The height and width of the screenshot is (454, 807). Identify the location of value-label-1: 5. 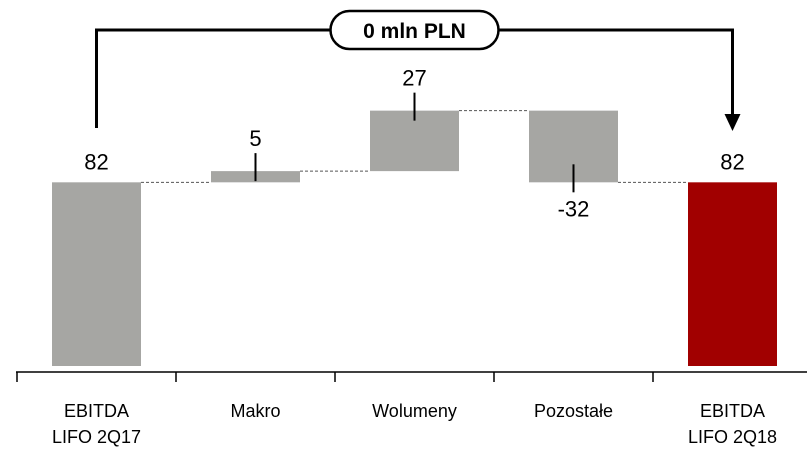
(255, 138).